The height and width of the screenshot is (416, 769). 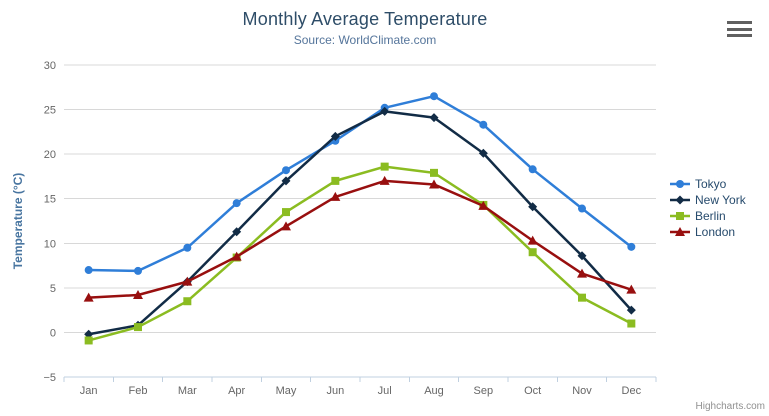 What do you see at coordinates (680, 200) in the screenshot?
I see `legend-marker-new-york` at bounding box center [680, 200].